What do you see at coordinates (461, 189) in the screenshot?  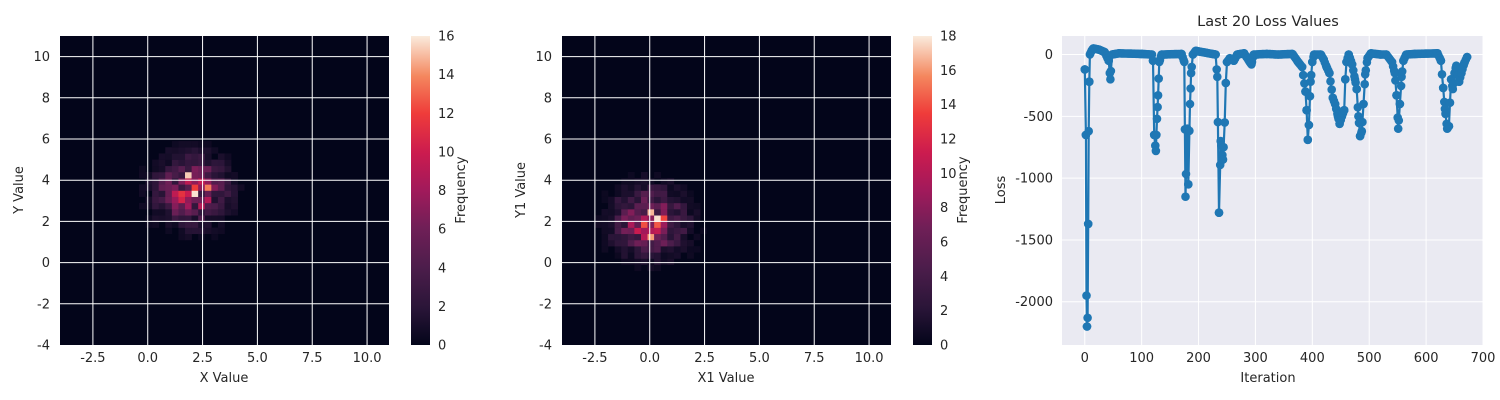 I see `colorbar-label: Frequency` at bounding box center [461, 189].